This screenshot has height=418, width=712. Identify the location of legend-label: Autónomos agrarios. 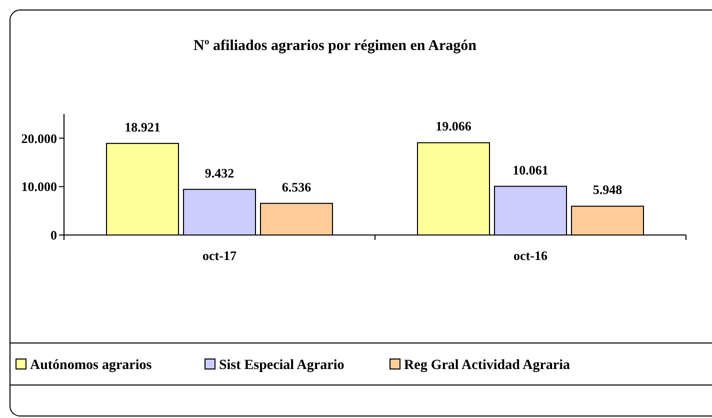
(91, 365).